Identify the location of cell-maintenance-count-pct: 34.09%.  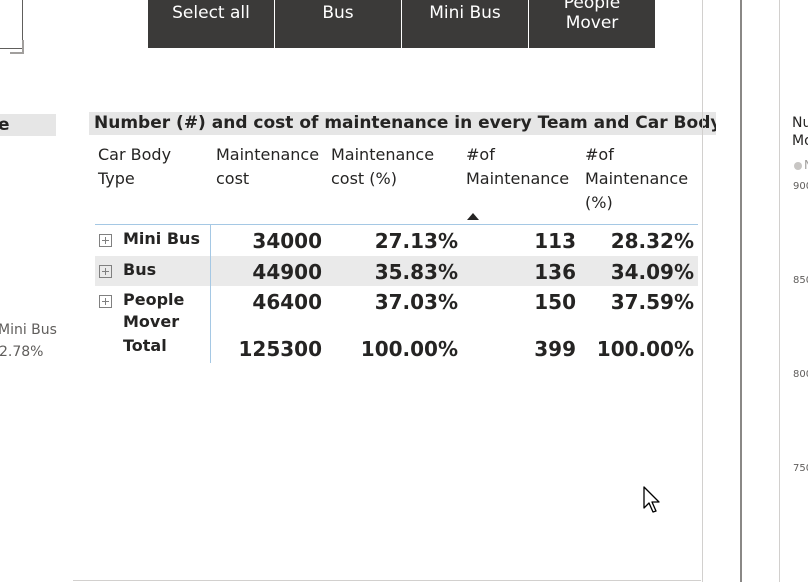
(652, 272).